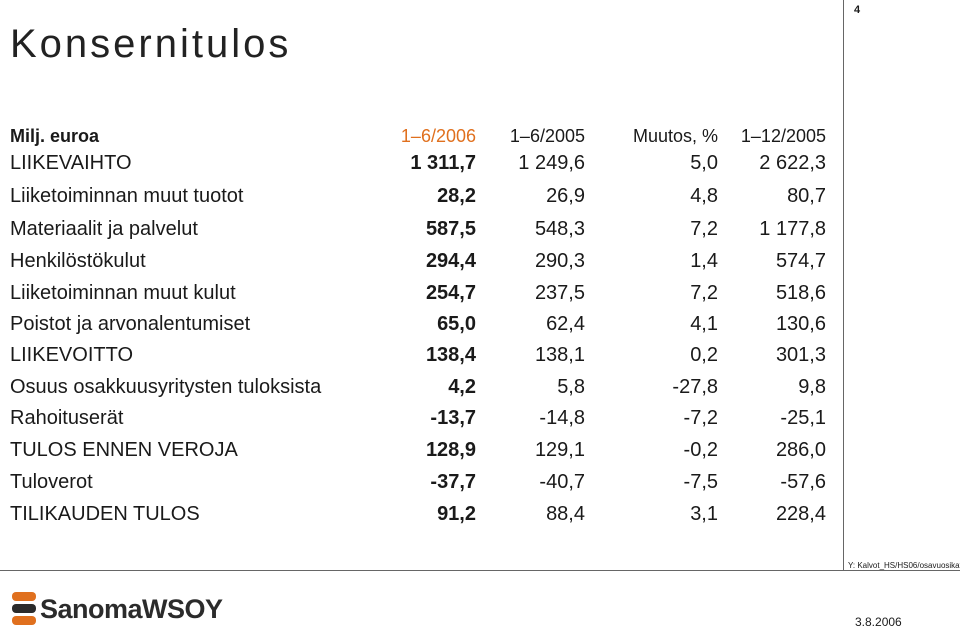 The height and width of the screenshot is (634, 960). I want to click on table-cell: LIIKEVAIHTO, so click(71, 163).